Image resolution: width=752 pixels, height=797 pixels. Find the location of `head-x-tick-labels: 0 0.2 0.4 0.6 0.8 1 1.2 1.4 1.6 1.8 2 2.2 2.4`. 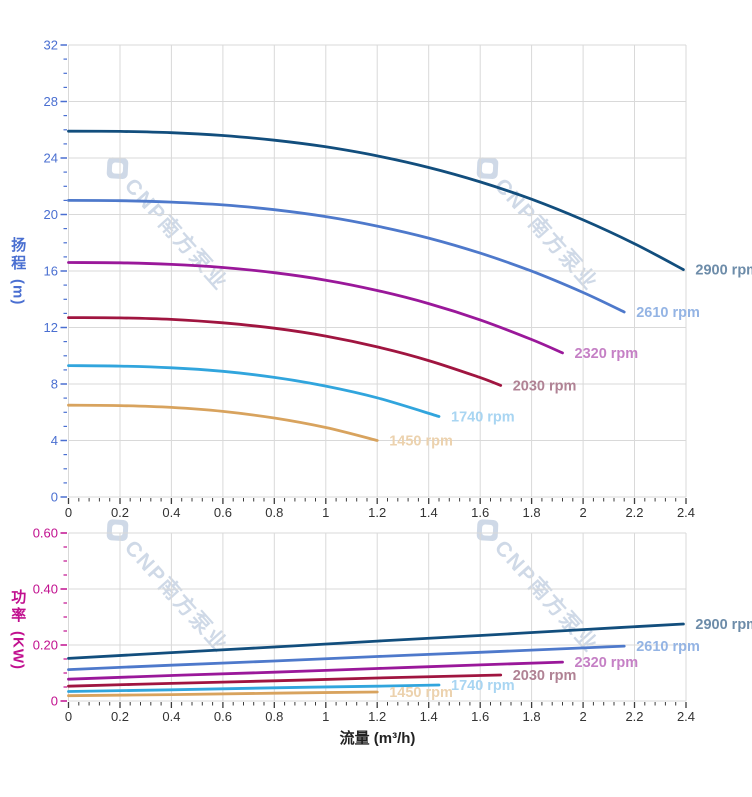

head-x-tick-labels: 0 0.2 0.4 0.6 0.8 1 1.2 1.4 1.6 1.8 2 2.2 2.4 is located at coordinates (380, 512).